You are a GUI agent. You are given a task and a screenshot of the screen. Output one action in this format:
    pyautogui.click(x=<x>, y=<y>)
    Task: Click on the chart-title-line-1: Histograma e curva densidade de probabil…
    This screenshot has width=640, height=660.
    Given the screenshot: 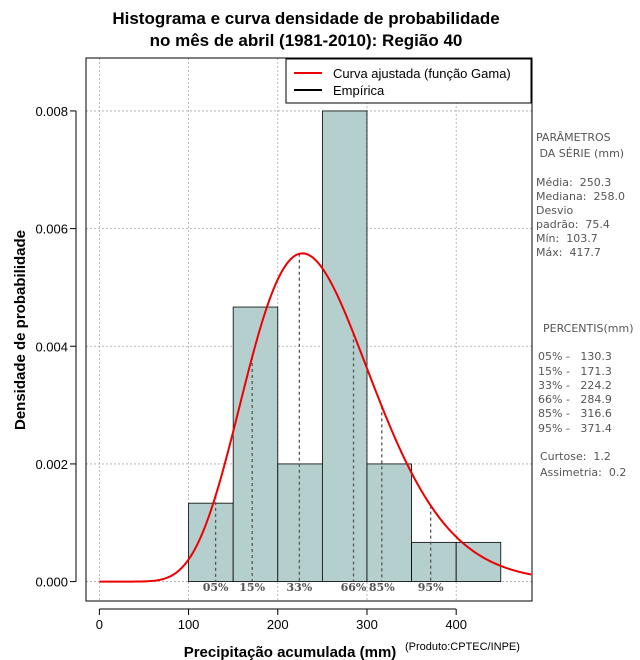 What is the action you would take?
    pyautogui.click(x=305, y=18)
    